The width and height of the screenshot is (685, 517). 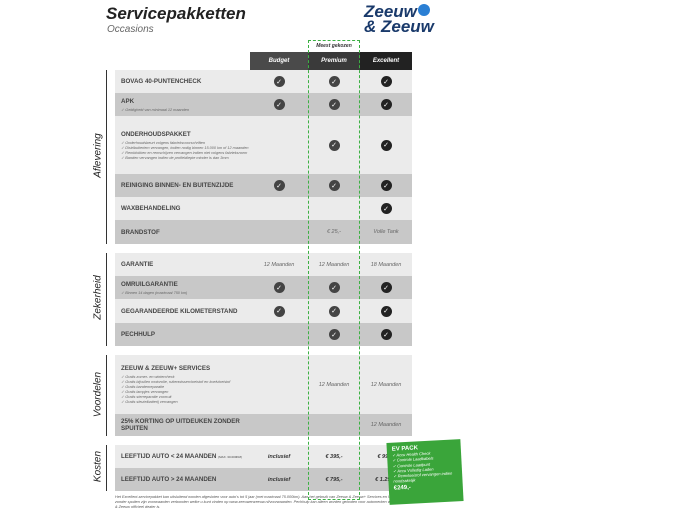 I want to click on row-label: BRANDSTOF, so click(x=140, y=232).